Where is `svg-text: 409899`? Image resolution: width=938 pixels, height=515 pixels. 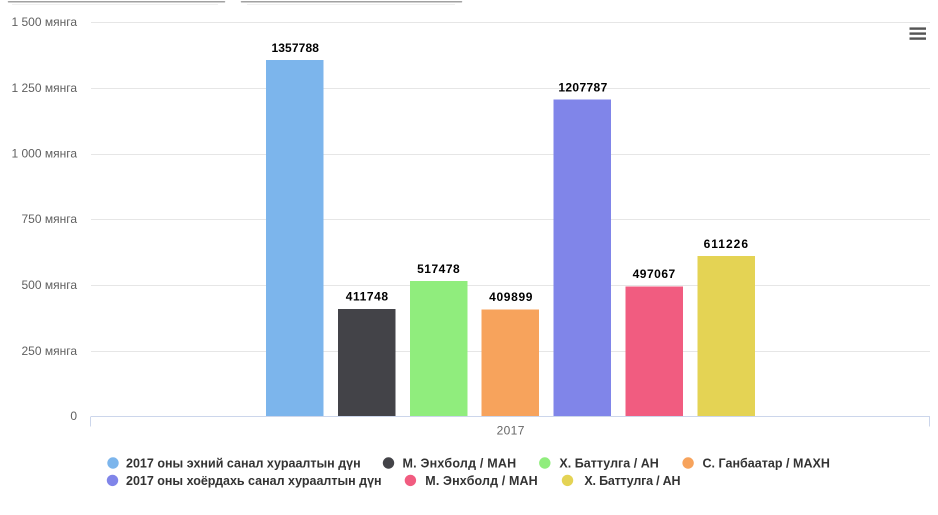
svg-text: 409899 is located at coordinates (511, 297).